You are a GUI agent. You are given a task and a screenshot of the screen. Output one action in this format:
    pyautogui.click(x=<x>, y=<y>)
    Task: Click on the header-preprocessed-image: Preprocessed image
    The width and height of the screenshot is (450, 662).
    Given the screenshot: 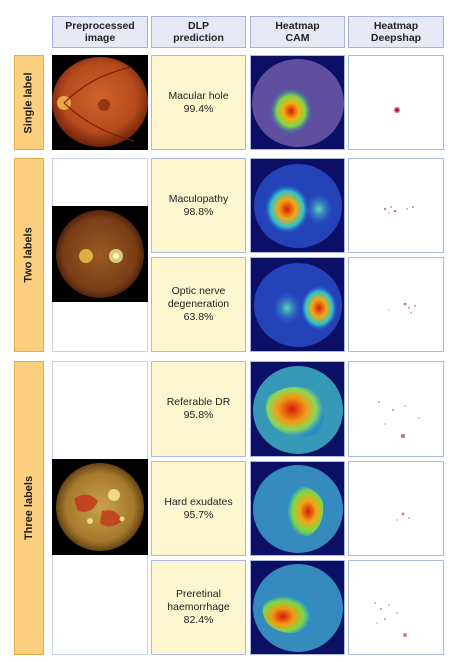 What is the action you would take?
    pyautogui.click(x=100, y=32)
    